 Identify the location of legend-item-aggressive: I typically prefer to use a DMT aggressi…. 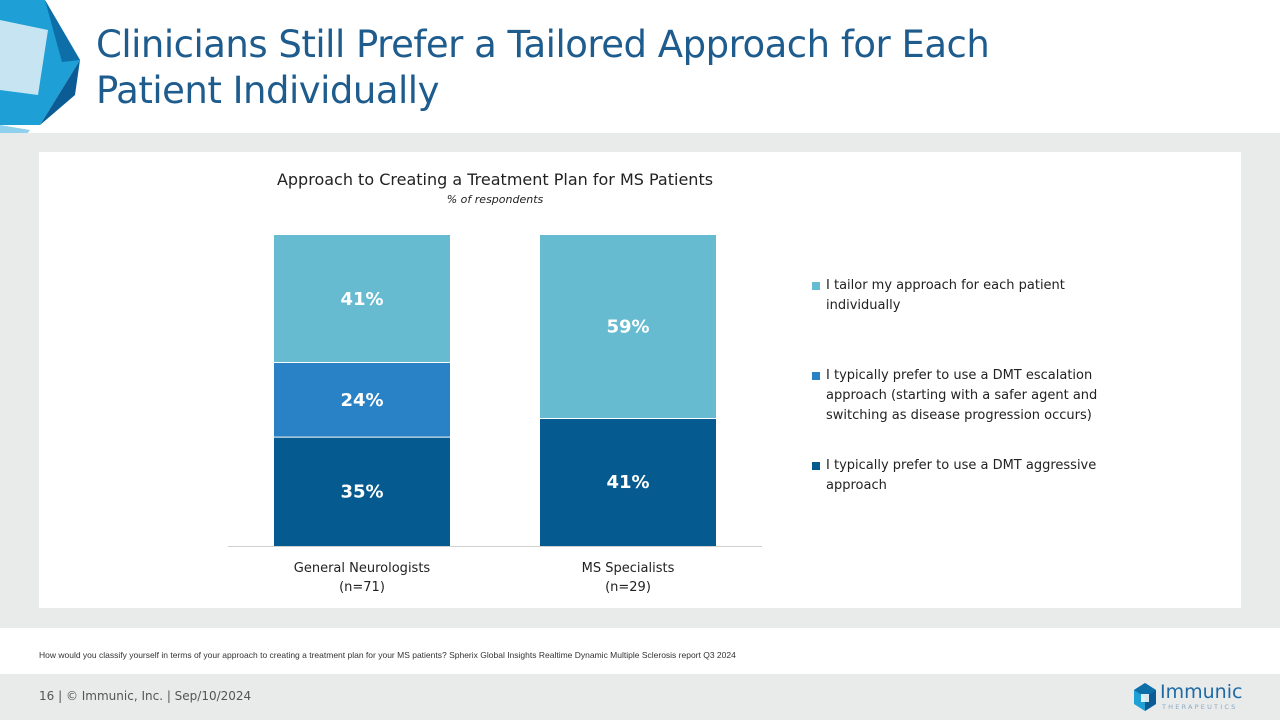
(964, 476).